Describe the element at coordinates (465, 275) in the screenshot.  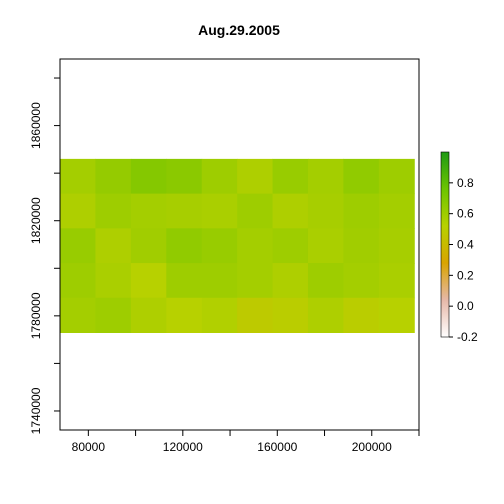
I see `legend-tick-label: 0.2` at that location.